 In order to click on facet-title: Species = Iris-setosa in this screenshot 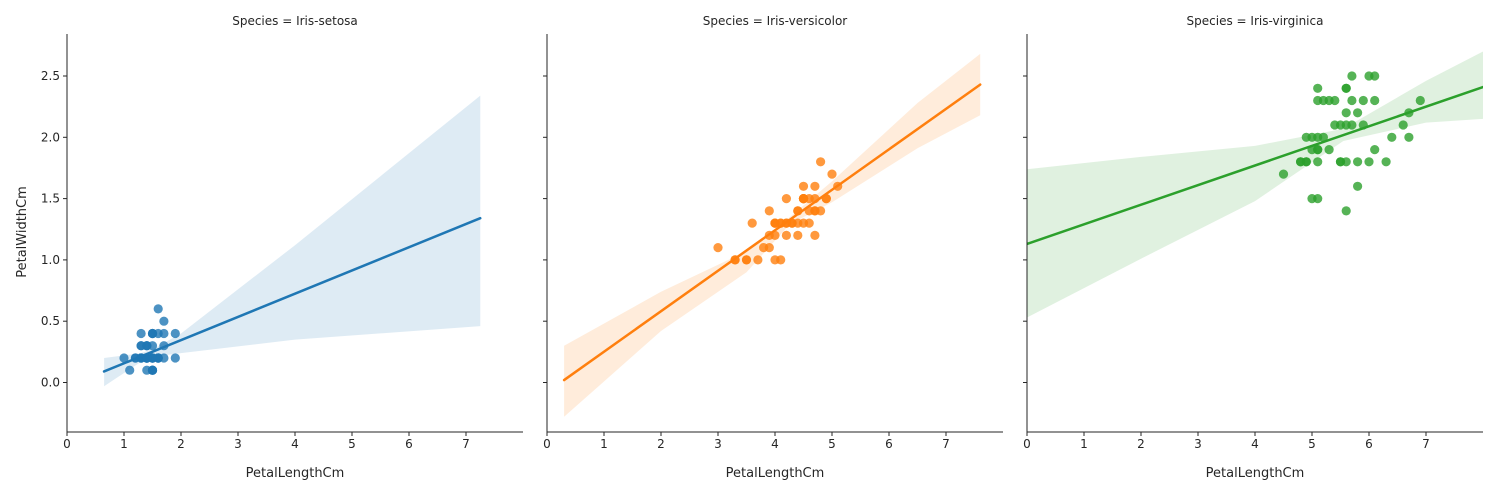, I will do `click(295, 21)`.